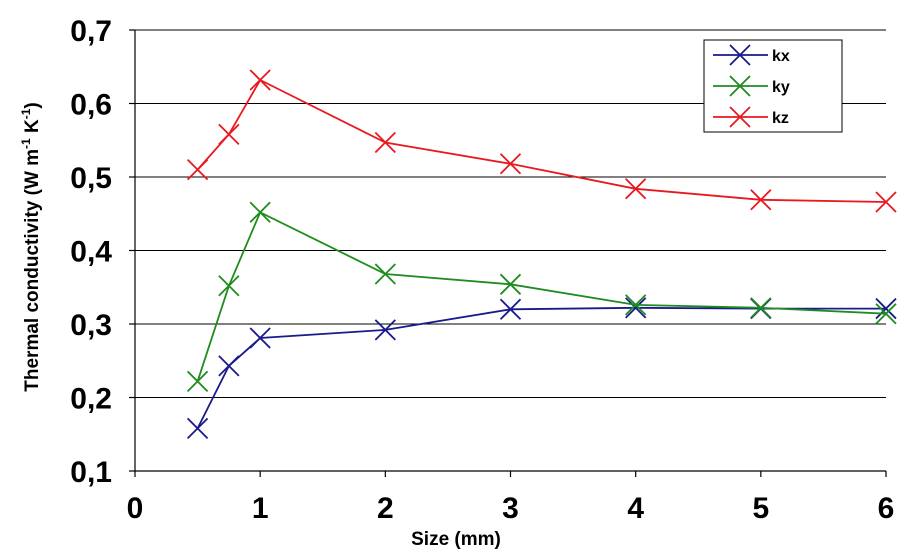 Image resolution: width=900 pixels, height=552 pixels. What do you see at coordinates (260, 508) in the screenshot?
I see `x-tick-label: 1` at bounding box center [260, 508].